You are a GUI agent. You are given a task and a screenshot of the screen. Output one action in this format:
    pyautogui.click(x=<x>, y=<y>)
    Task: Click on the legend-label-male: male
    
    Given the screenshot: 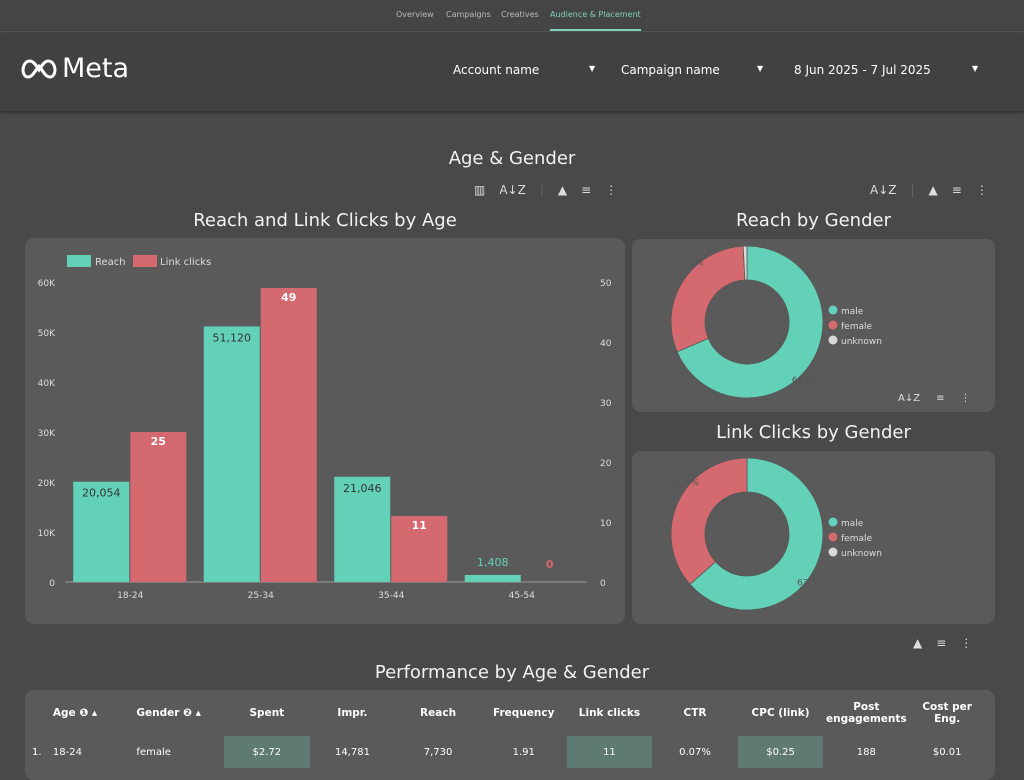 What is the action you would take?
    pyautogui.click(x=852, y=524)
    